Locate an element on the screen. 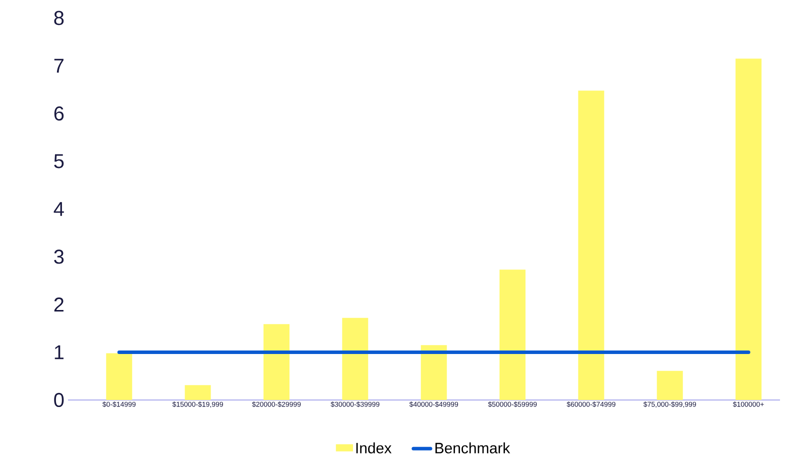 Image resolution: width=800 pixels, height=468 pixels. y-tick-label: 4 is located at coordinates (59, 209).